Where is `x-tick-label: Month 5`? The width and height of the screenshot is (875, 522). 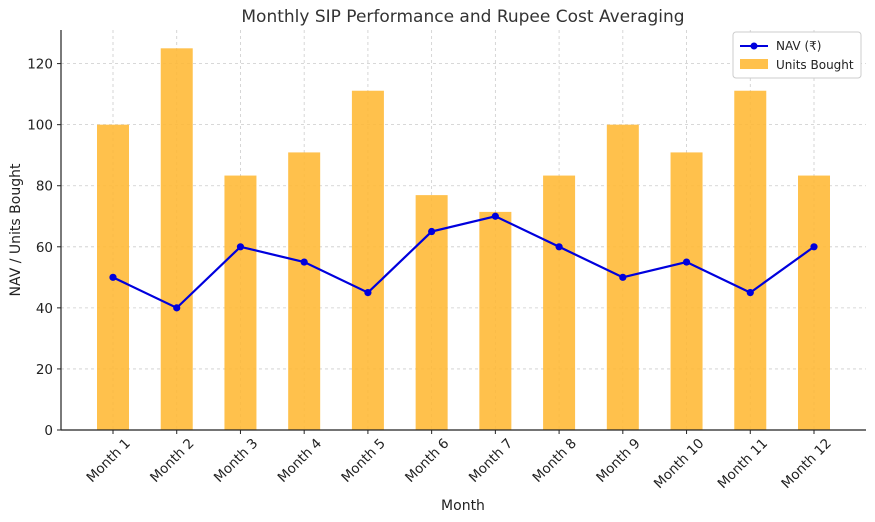
x-tick-label: Month 5 is located at coordinates (363, 461).